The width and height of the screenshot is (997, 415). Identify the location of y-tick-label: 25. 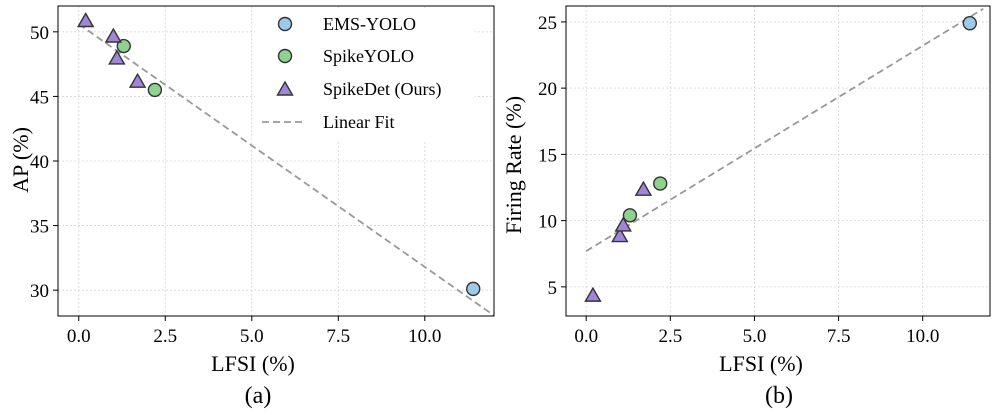
(547, 23).